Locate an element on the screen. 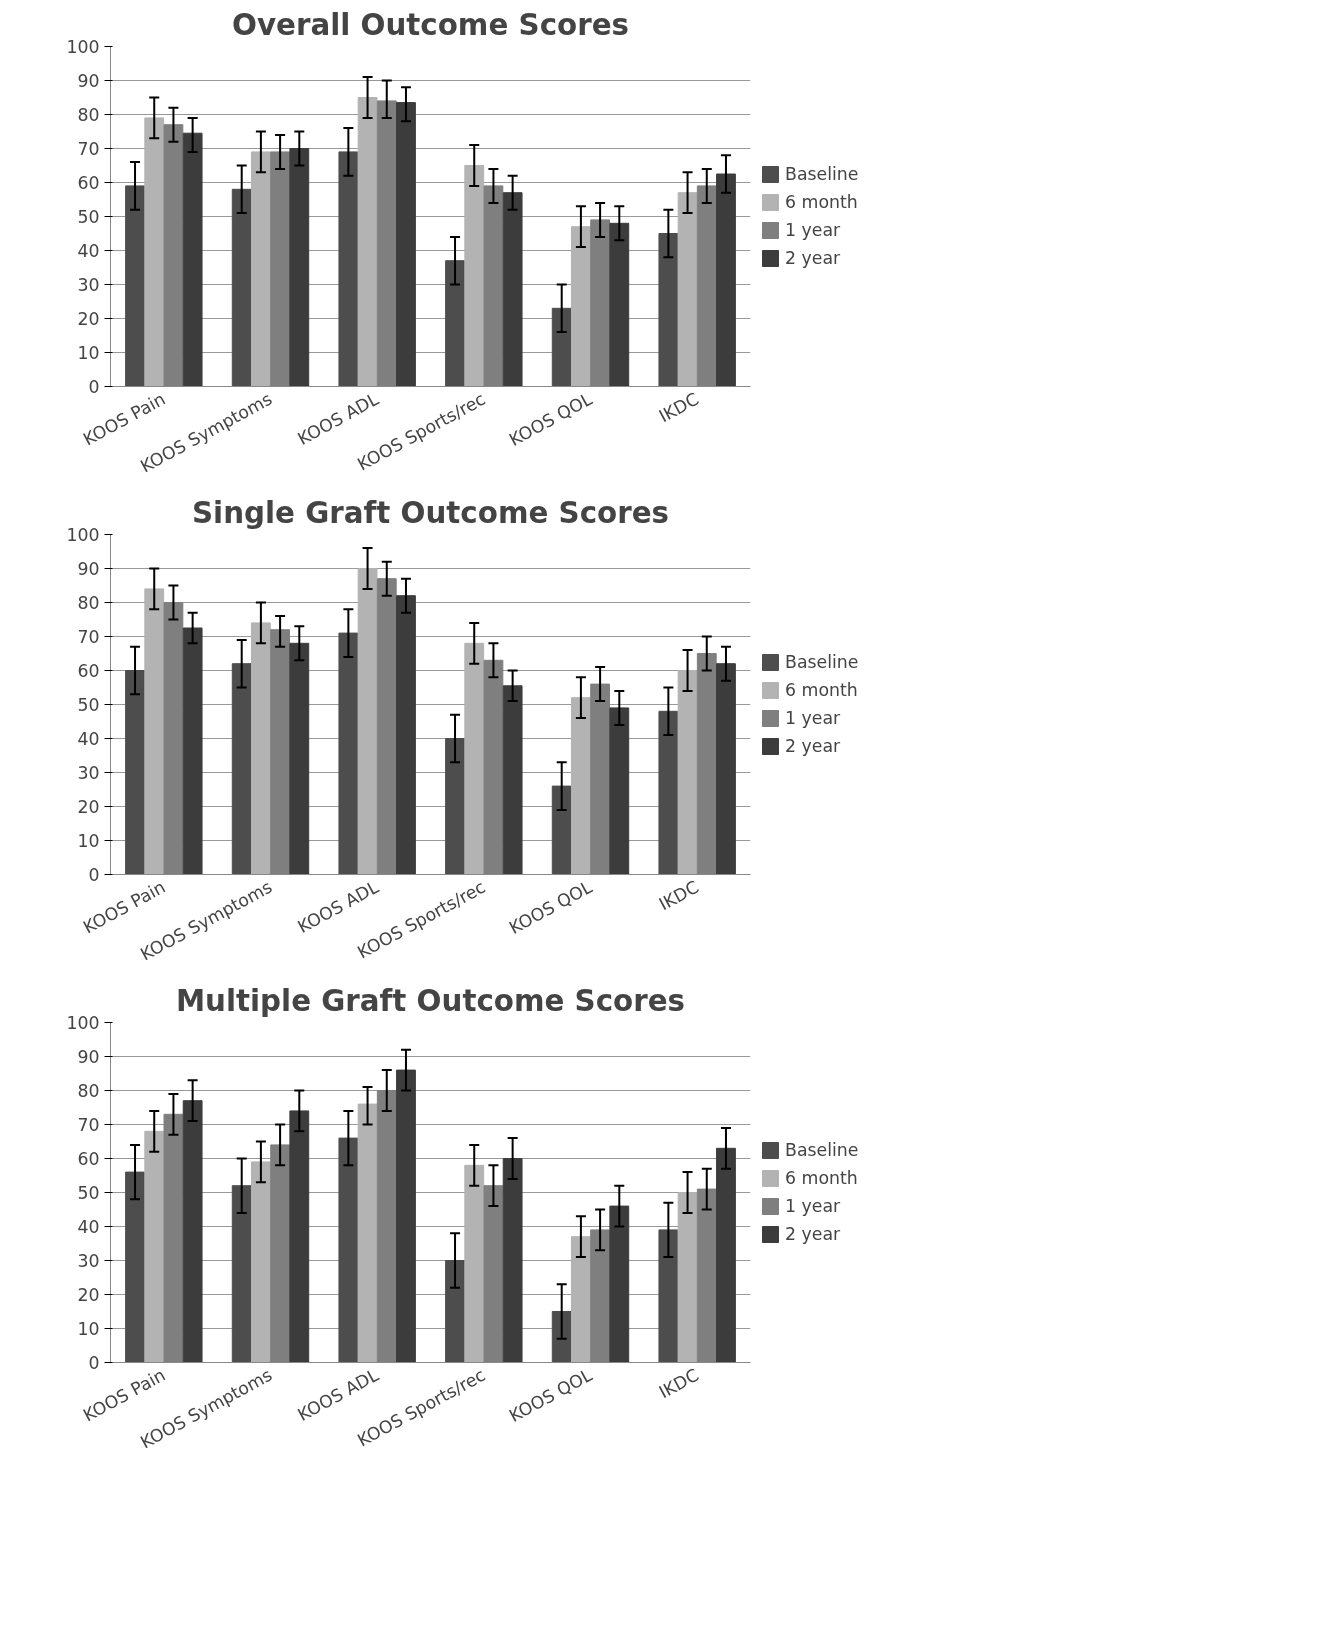 This screenshot has width=1322, height=1632. chart-title: Overall Outcome Scores is located at coordinates (431, 24).